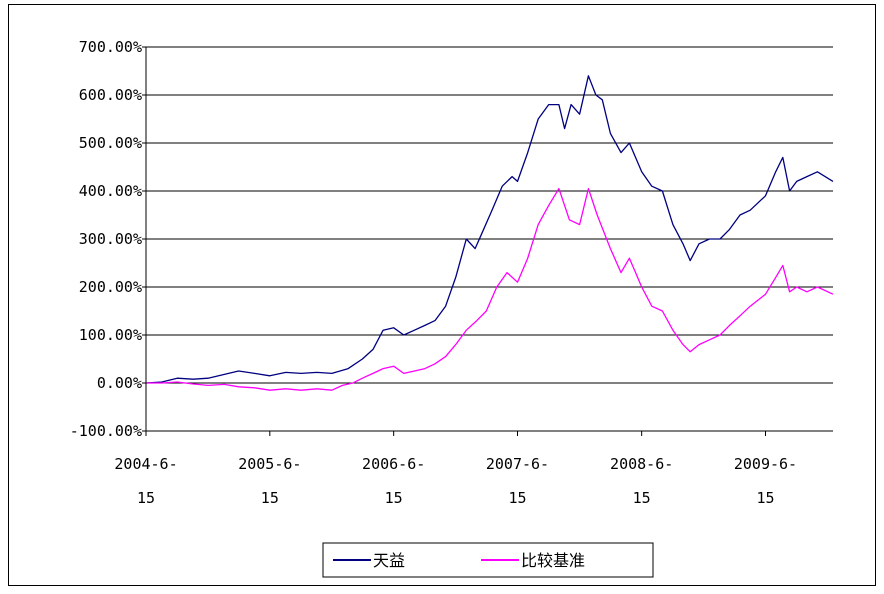 This screenshot has height=594, width=884. Describe the element at coordinates (393, 464) in the screenshot. I see `x-tick-label: 2006-6-` at that location.